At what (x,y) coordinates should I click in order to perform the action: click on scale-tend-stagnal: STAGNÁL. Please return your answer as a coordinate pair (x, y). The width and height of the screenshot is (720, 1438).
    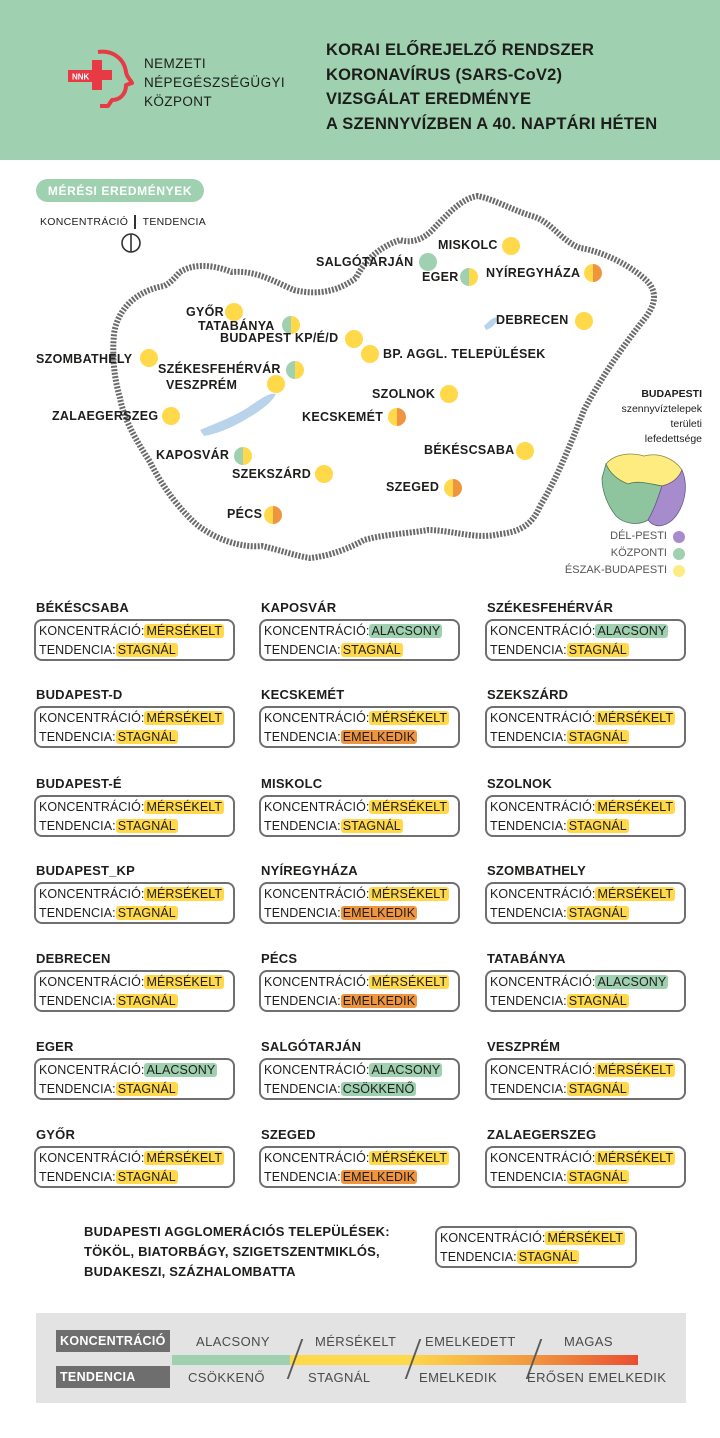
    Looking at the image, I should click on (339, 1377).